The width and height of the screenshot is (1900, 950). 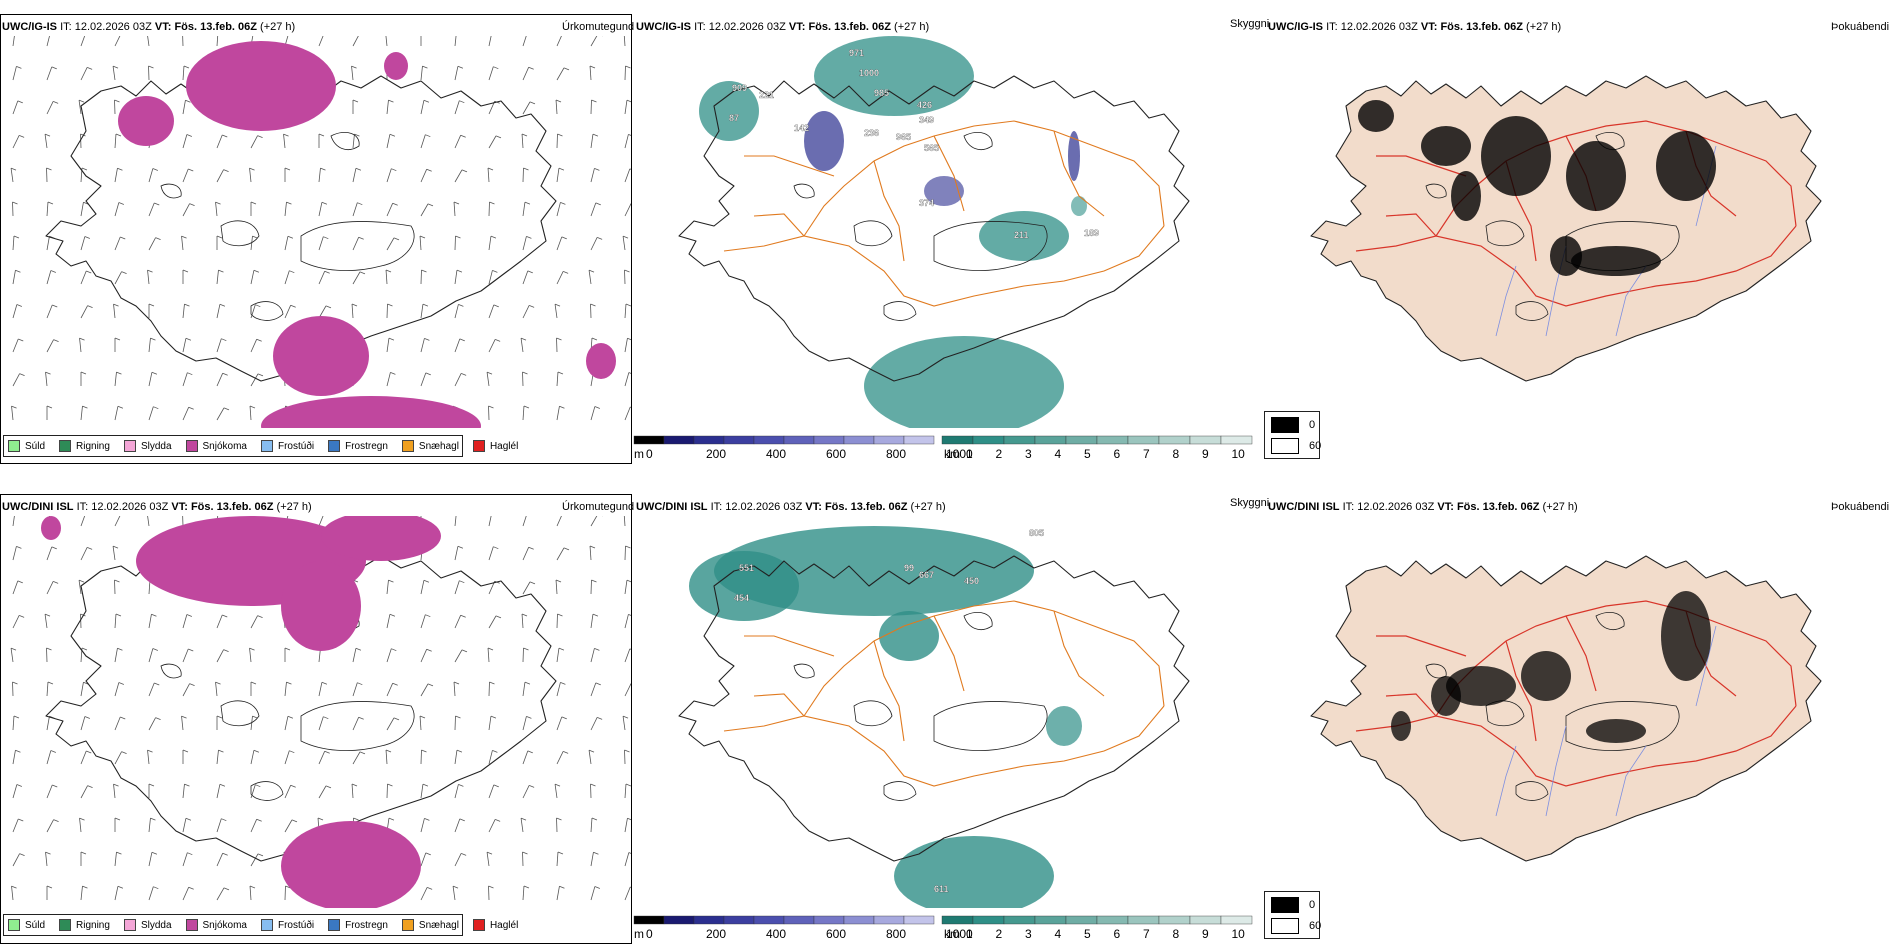 I want to click on visibility-value-label: 99, so click(x=909, y=568).